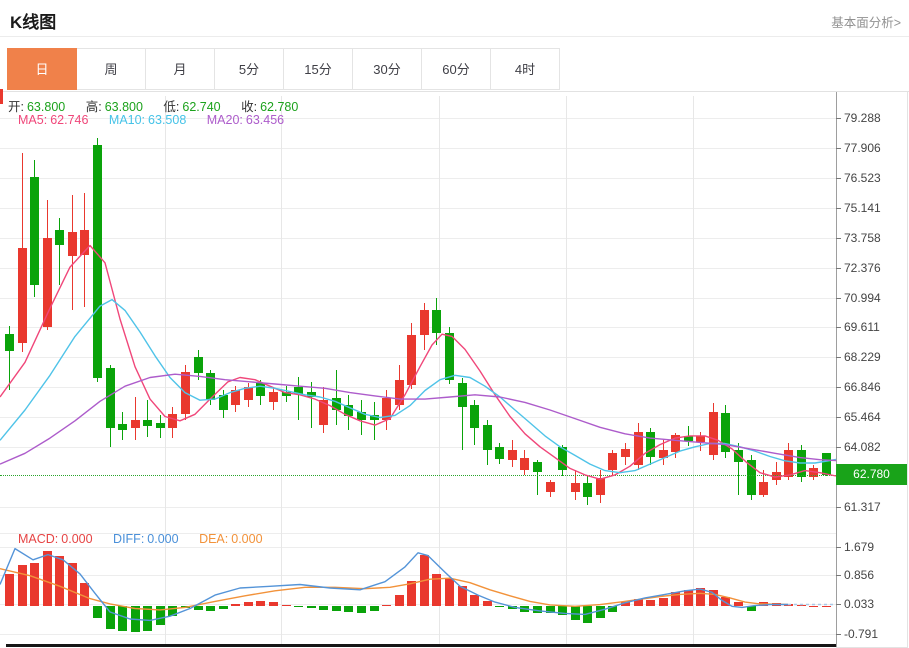 The width and height of the screenshot is (909, 648). I want to click on open-label: 开:, so click(16, 107).